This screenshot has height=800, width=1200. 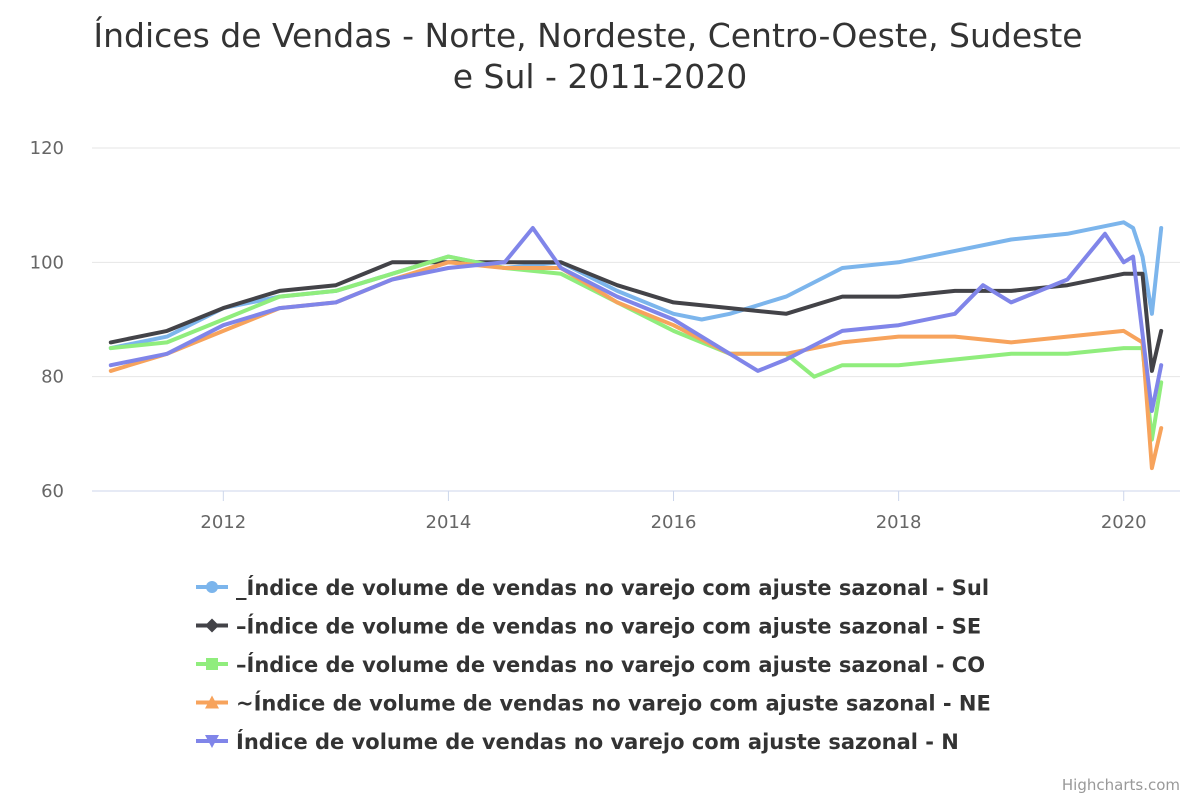 I want to click on y-tick-label: 60, so click(x=52, y=491).